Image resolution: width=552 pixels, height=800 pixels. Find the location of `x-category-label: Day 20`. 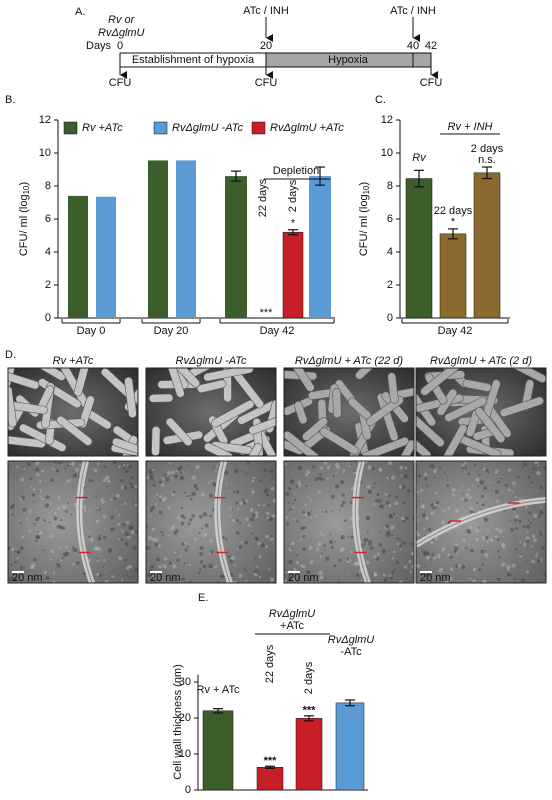

x-category-label: Day 20 is located at coordinates (171, 331).